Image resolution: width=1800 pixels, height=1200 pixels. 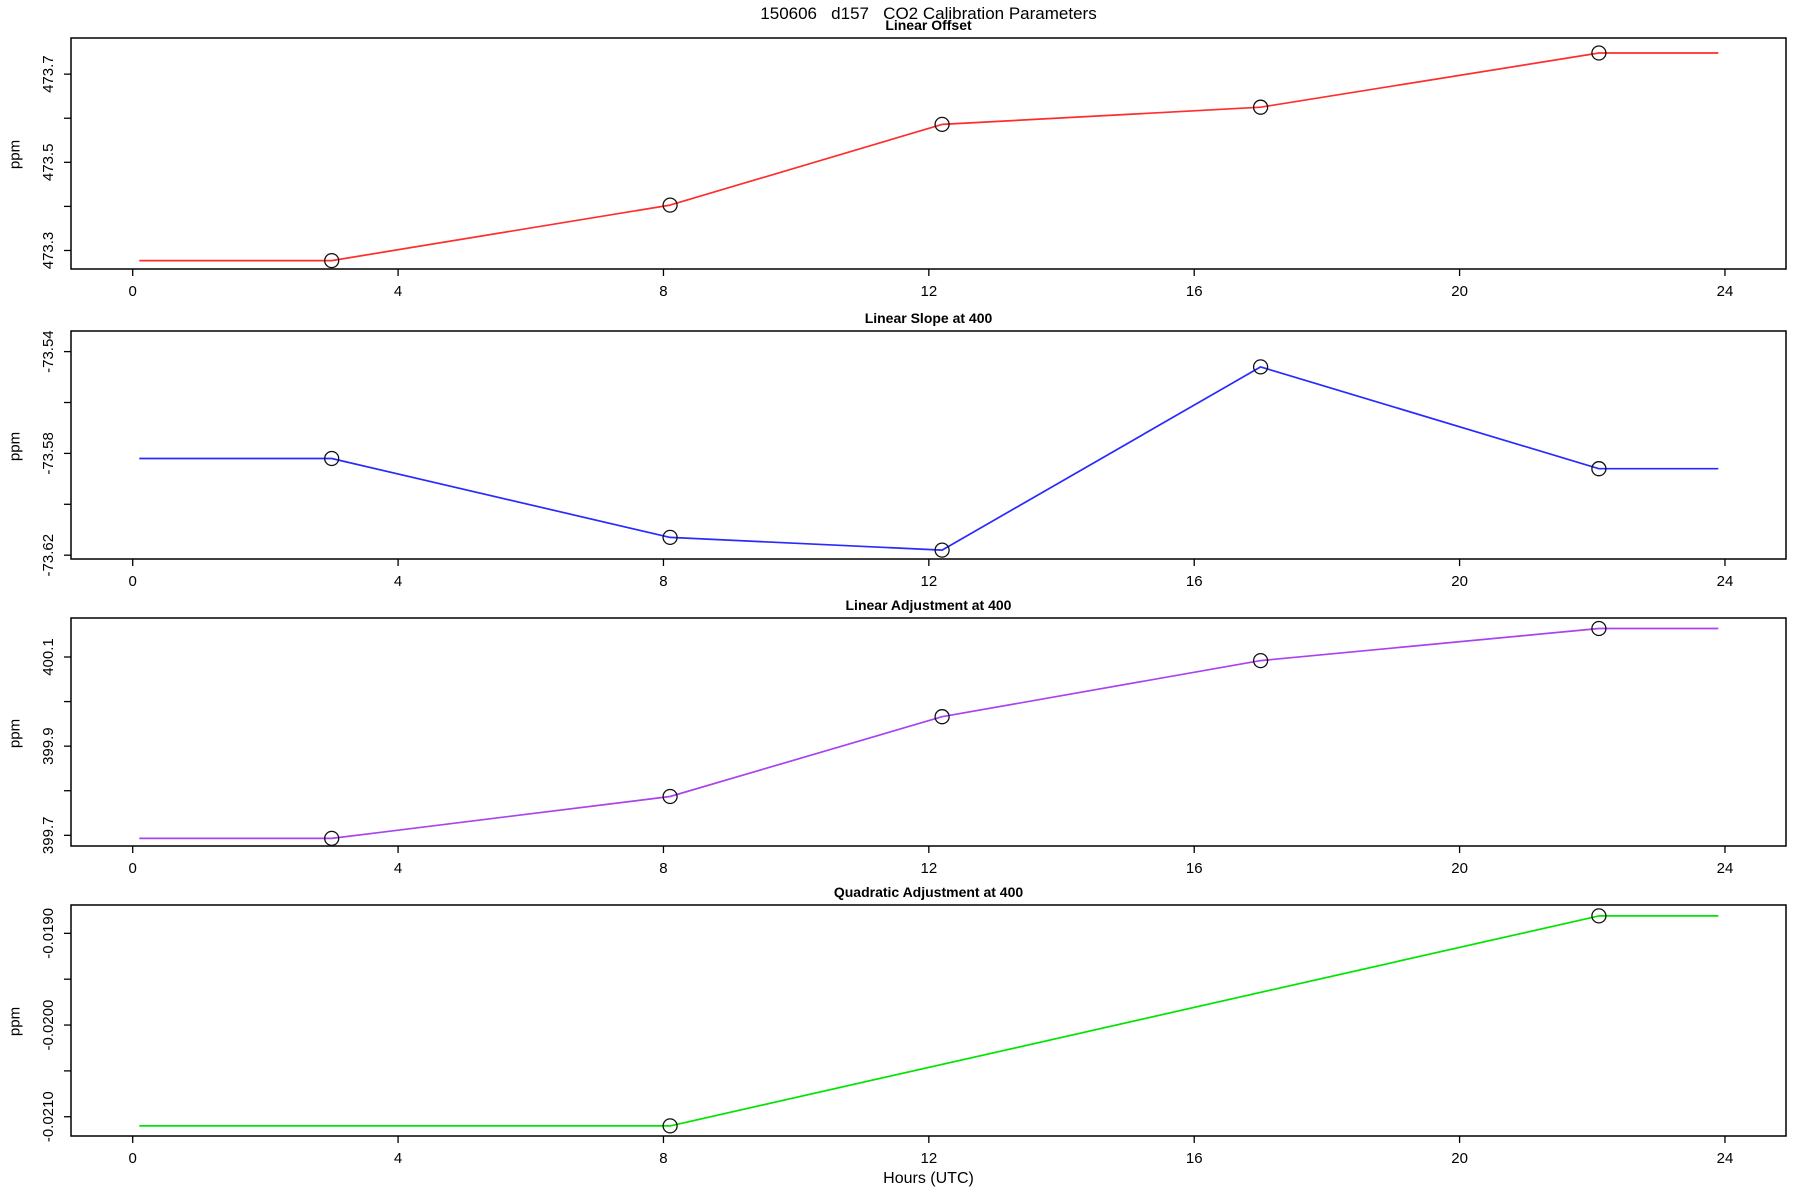 I want to click on x-axis-label: Hours (UTC), so click(x=928, y=1178).